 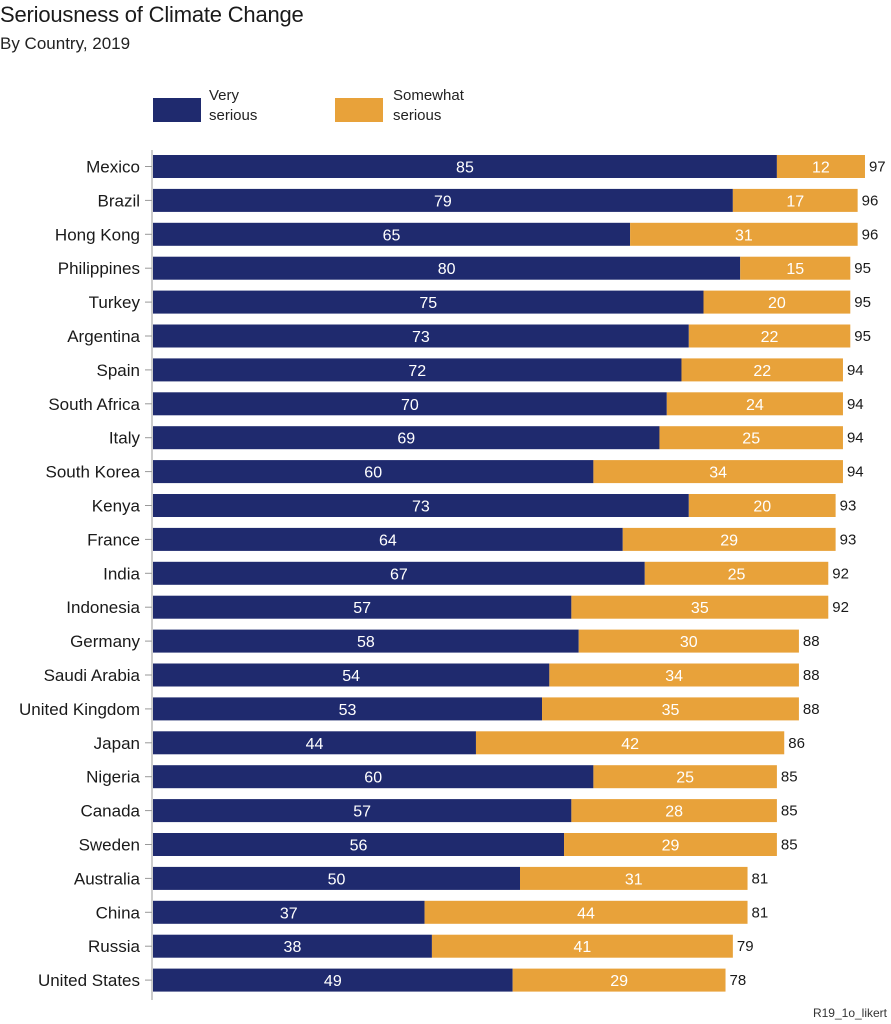 What do you see at coordinates (619, 980) in the screenshot?
I see `bar-somewhat-serious-united-states` at bounding box center [619, 980].